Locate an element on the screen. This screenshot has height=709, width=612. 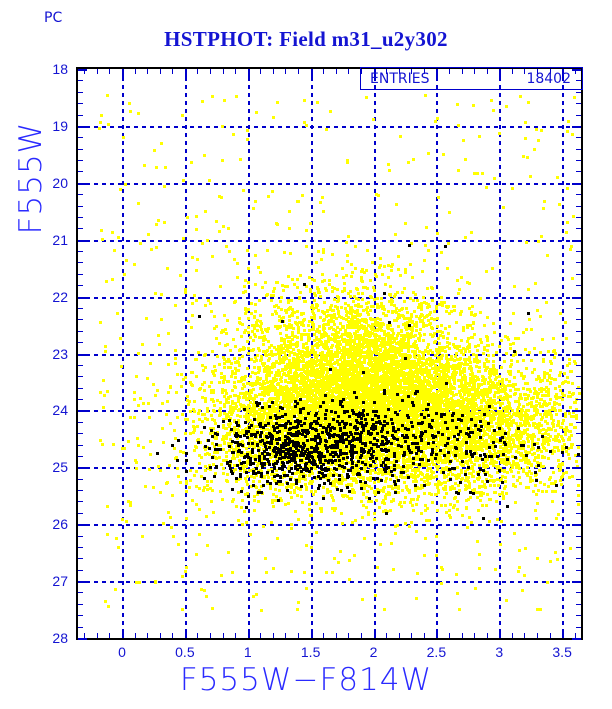
x-axis-tick-label: 2.5 is located at coordinates (436, 652).